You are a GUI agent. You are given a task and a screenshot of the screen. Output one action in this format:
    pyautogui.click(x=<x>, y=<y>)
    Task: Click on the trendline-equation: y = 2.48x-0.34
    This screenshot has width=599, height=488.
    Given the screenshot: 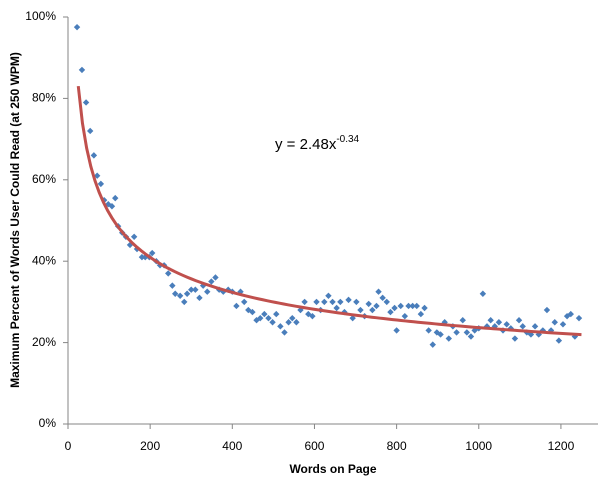 What is the action you would take?
    pyautogui.click(x=317, y=143)
    